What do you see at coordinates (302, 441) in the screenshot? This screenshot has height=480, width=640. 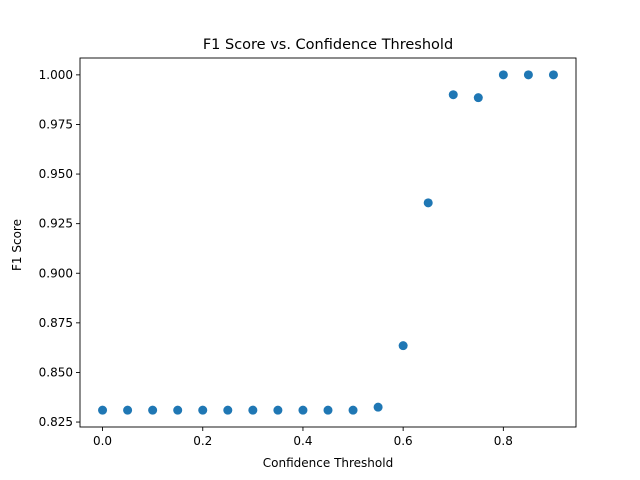 I see `x-tick-label-2: 0.4` at bounding box center [302, 441].